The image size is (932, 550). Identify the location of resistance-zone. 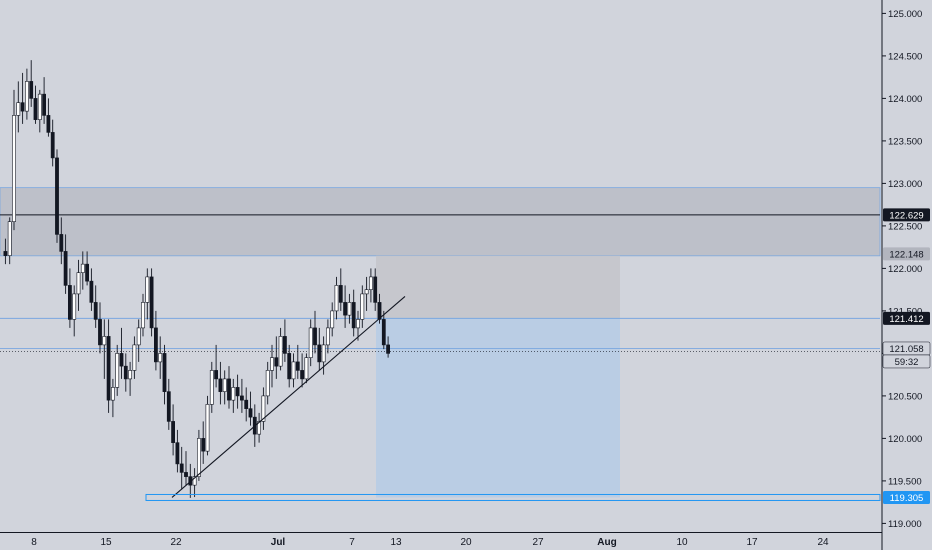
(440, 222).